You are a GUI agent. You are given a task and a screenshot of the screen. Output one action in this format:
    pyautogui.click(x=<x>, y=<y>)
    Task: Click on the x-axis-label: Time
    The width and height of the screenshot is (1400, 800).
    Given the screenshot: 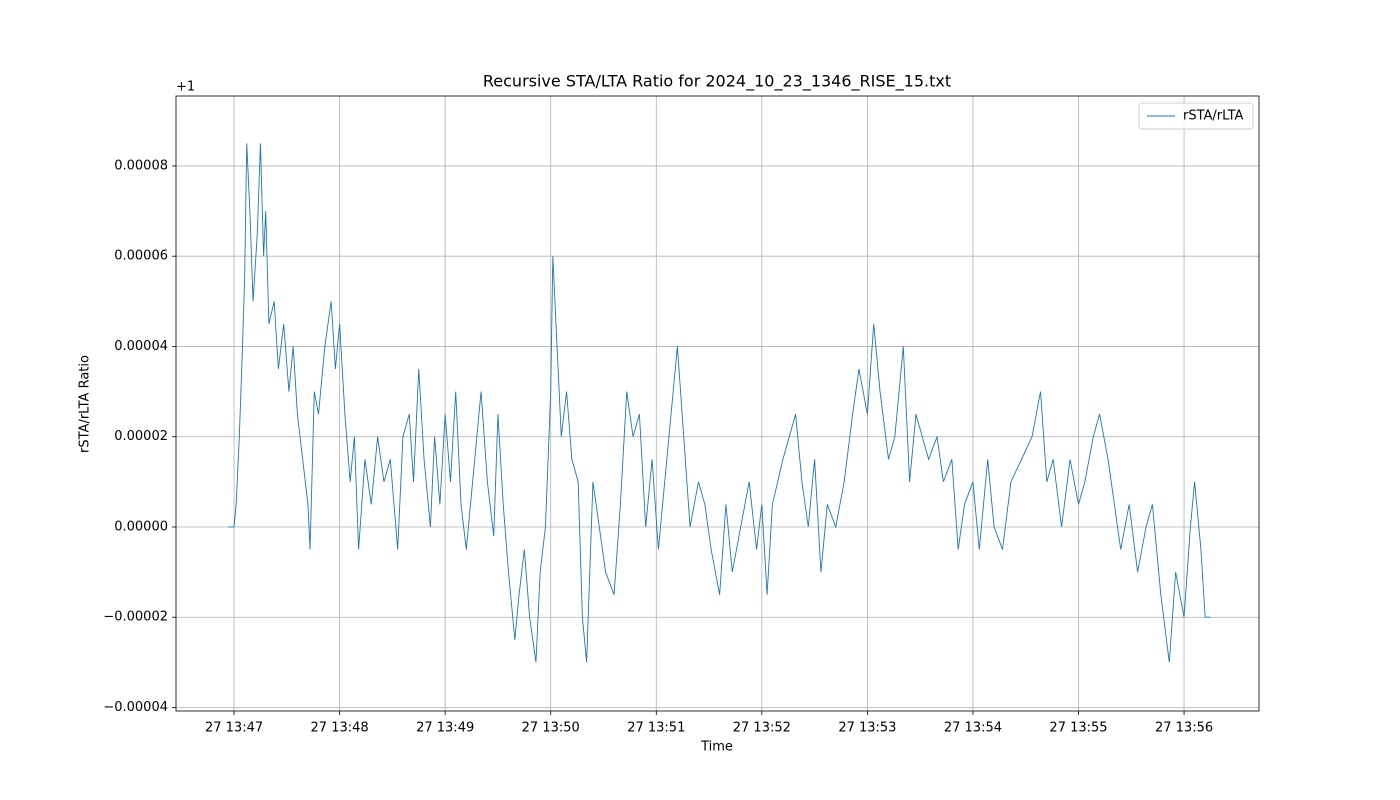 What is the action you would take?
    pyautogui.click(x=716, y=747)
    